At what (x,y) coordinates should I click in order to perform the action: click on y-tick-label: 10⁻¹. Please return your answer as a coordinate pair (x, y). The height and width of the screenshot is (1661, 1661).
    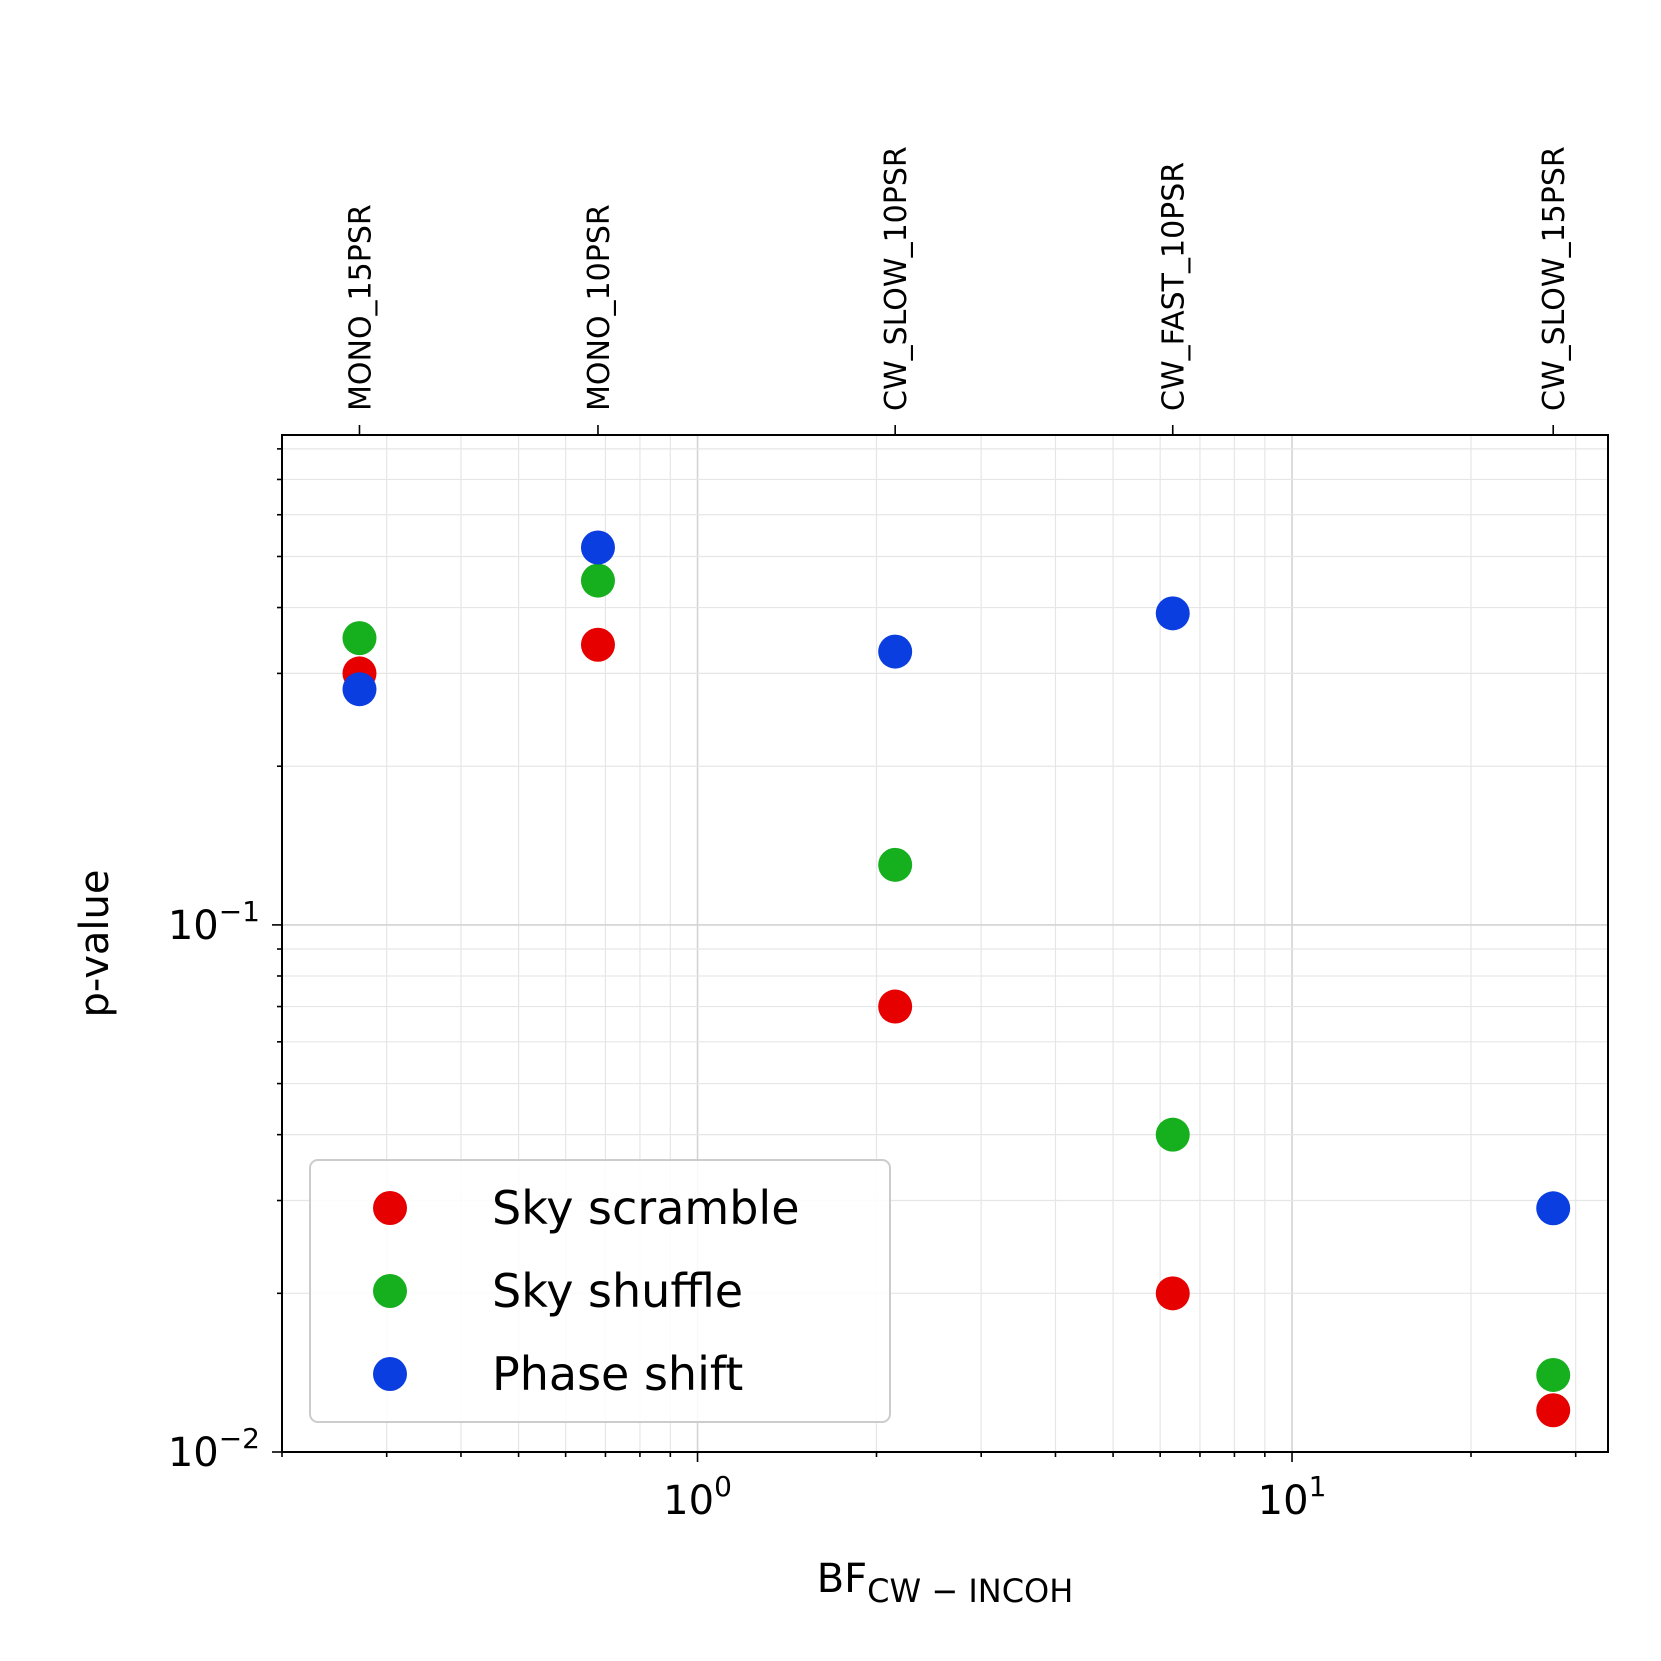
    Looking at the image, I should click on (214, 922).